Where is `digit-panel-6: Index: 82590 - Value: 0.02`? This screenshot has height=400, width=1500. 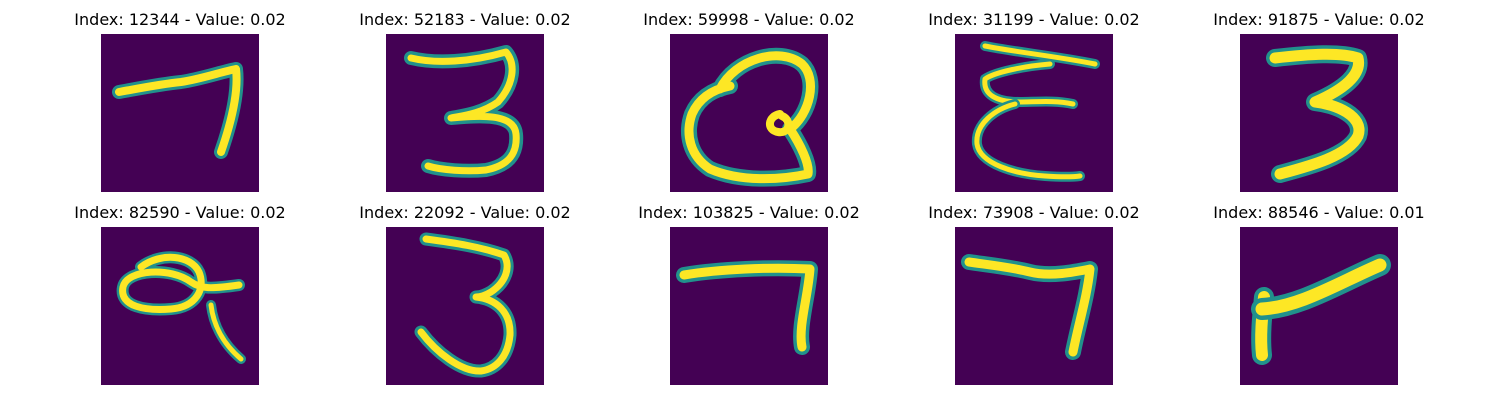
digit-panel-6: Index: 82590 - Value: 0.02 is located at coordinates (180, 298).